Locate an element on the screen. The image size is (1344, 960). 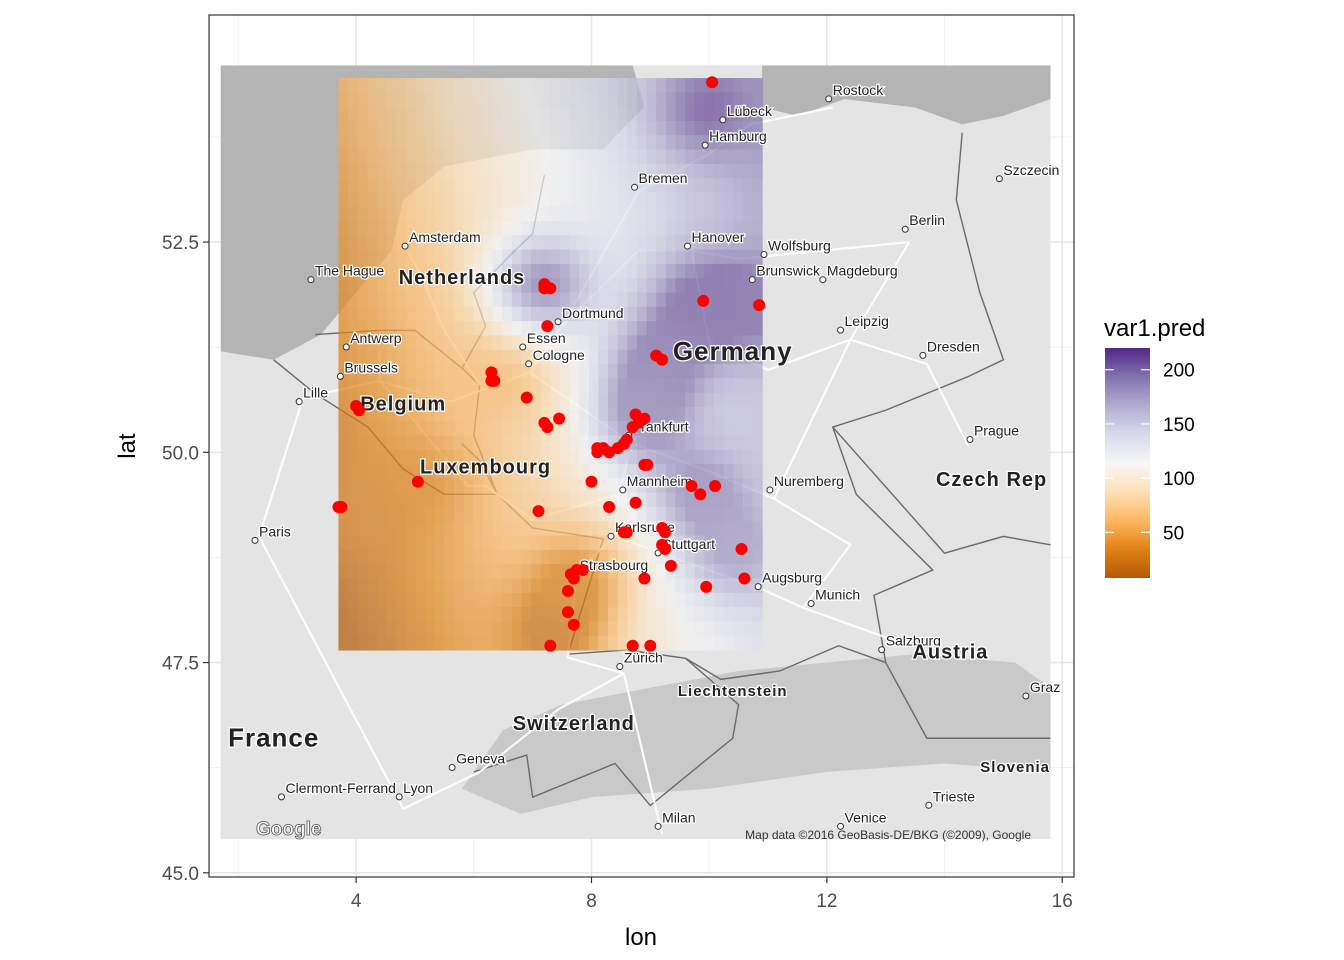
country-label: Germany is located at coordinates (733, 351).